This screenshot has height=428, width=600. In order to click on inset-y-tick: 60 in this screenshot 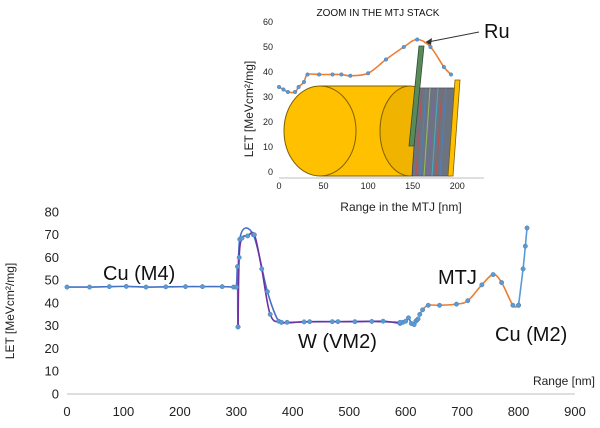, I will do `click(268, 22)`.